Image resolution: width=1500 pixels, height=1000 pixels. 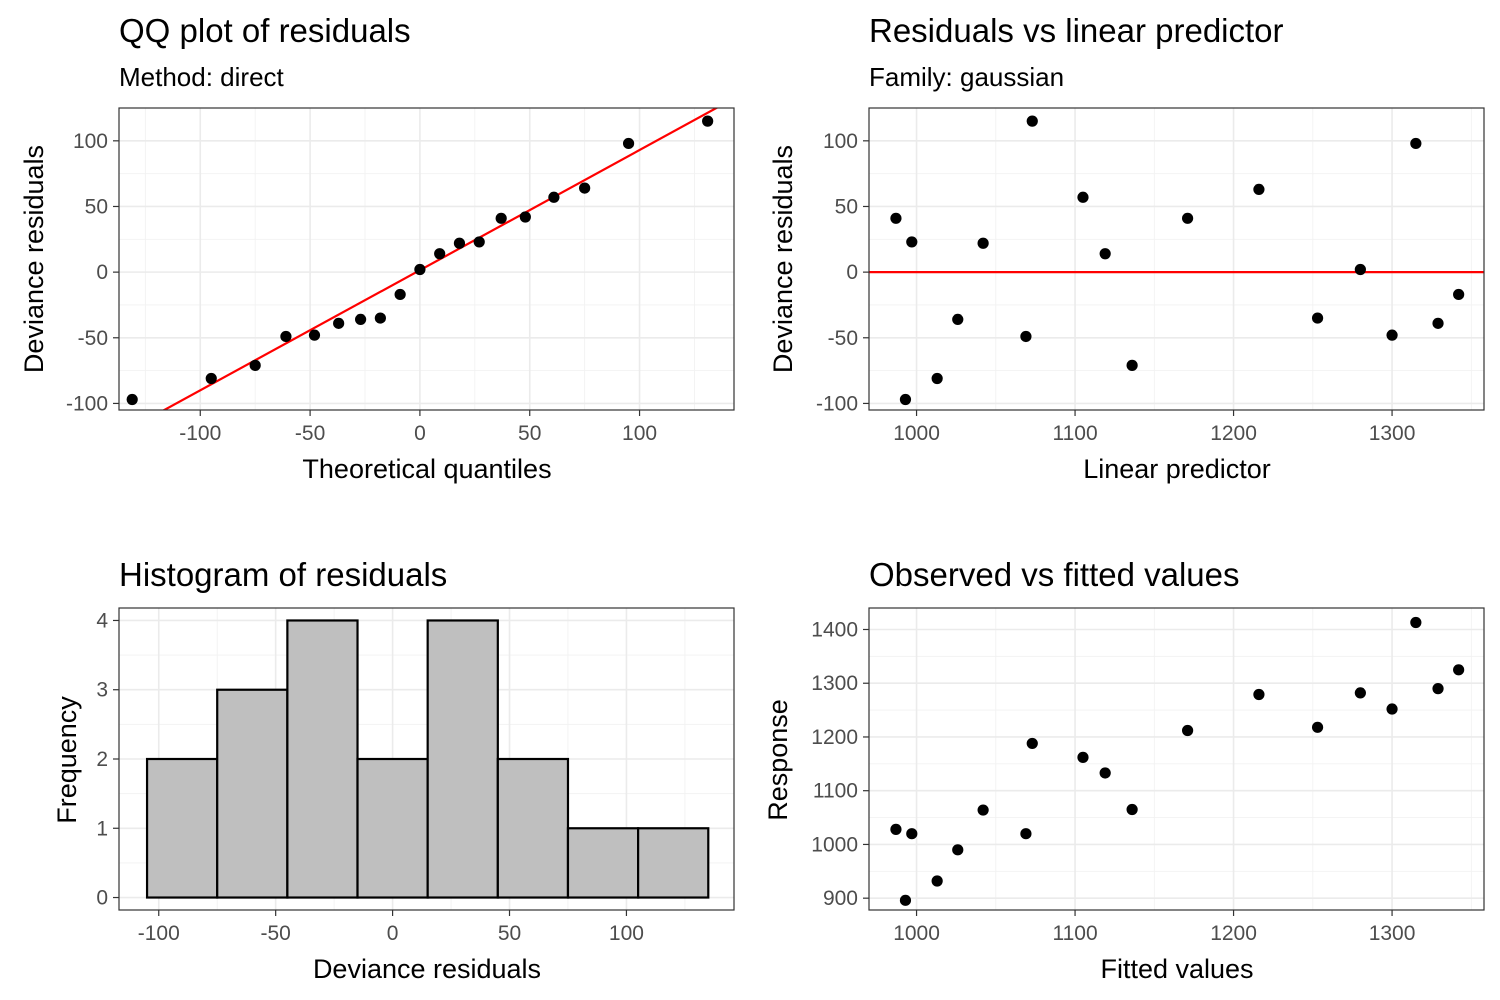 What do you see at coordinates (102, 620) in the screenshot?
I see `y-tick-label: 4` at bounding box center [102, 620].